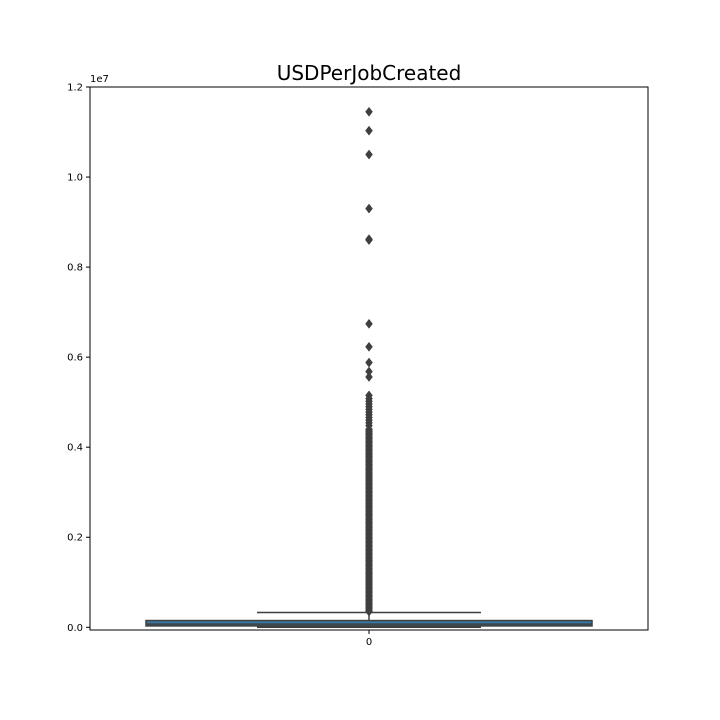  What do you see at coordinates (75, 628) in the screenshot?
I see `y-tick-label: 0.0` at bounding box center [75, 628].